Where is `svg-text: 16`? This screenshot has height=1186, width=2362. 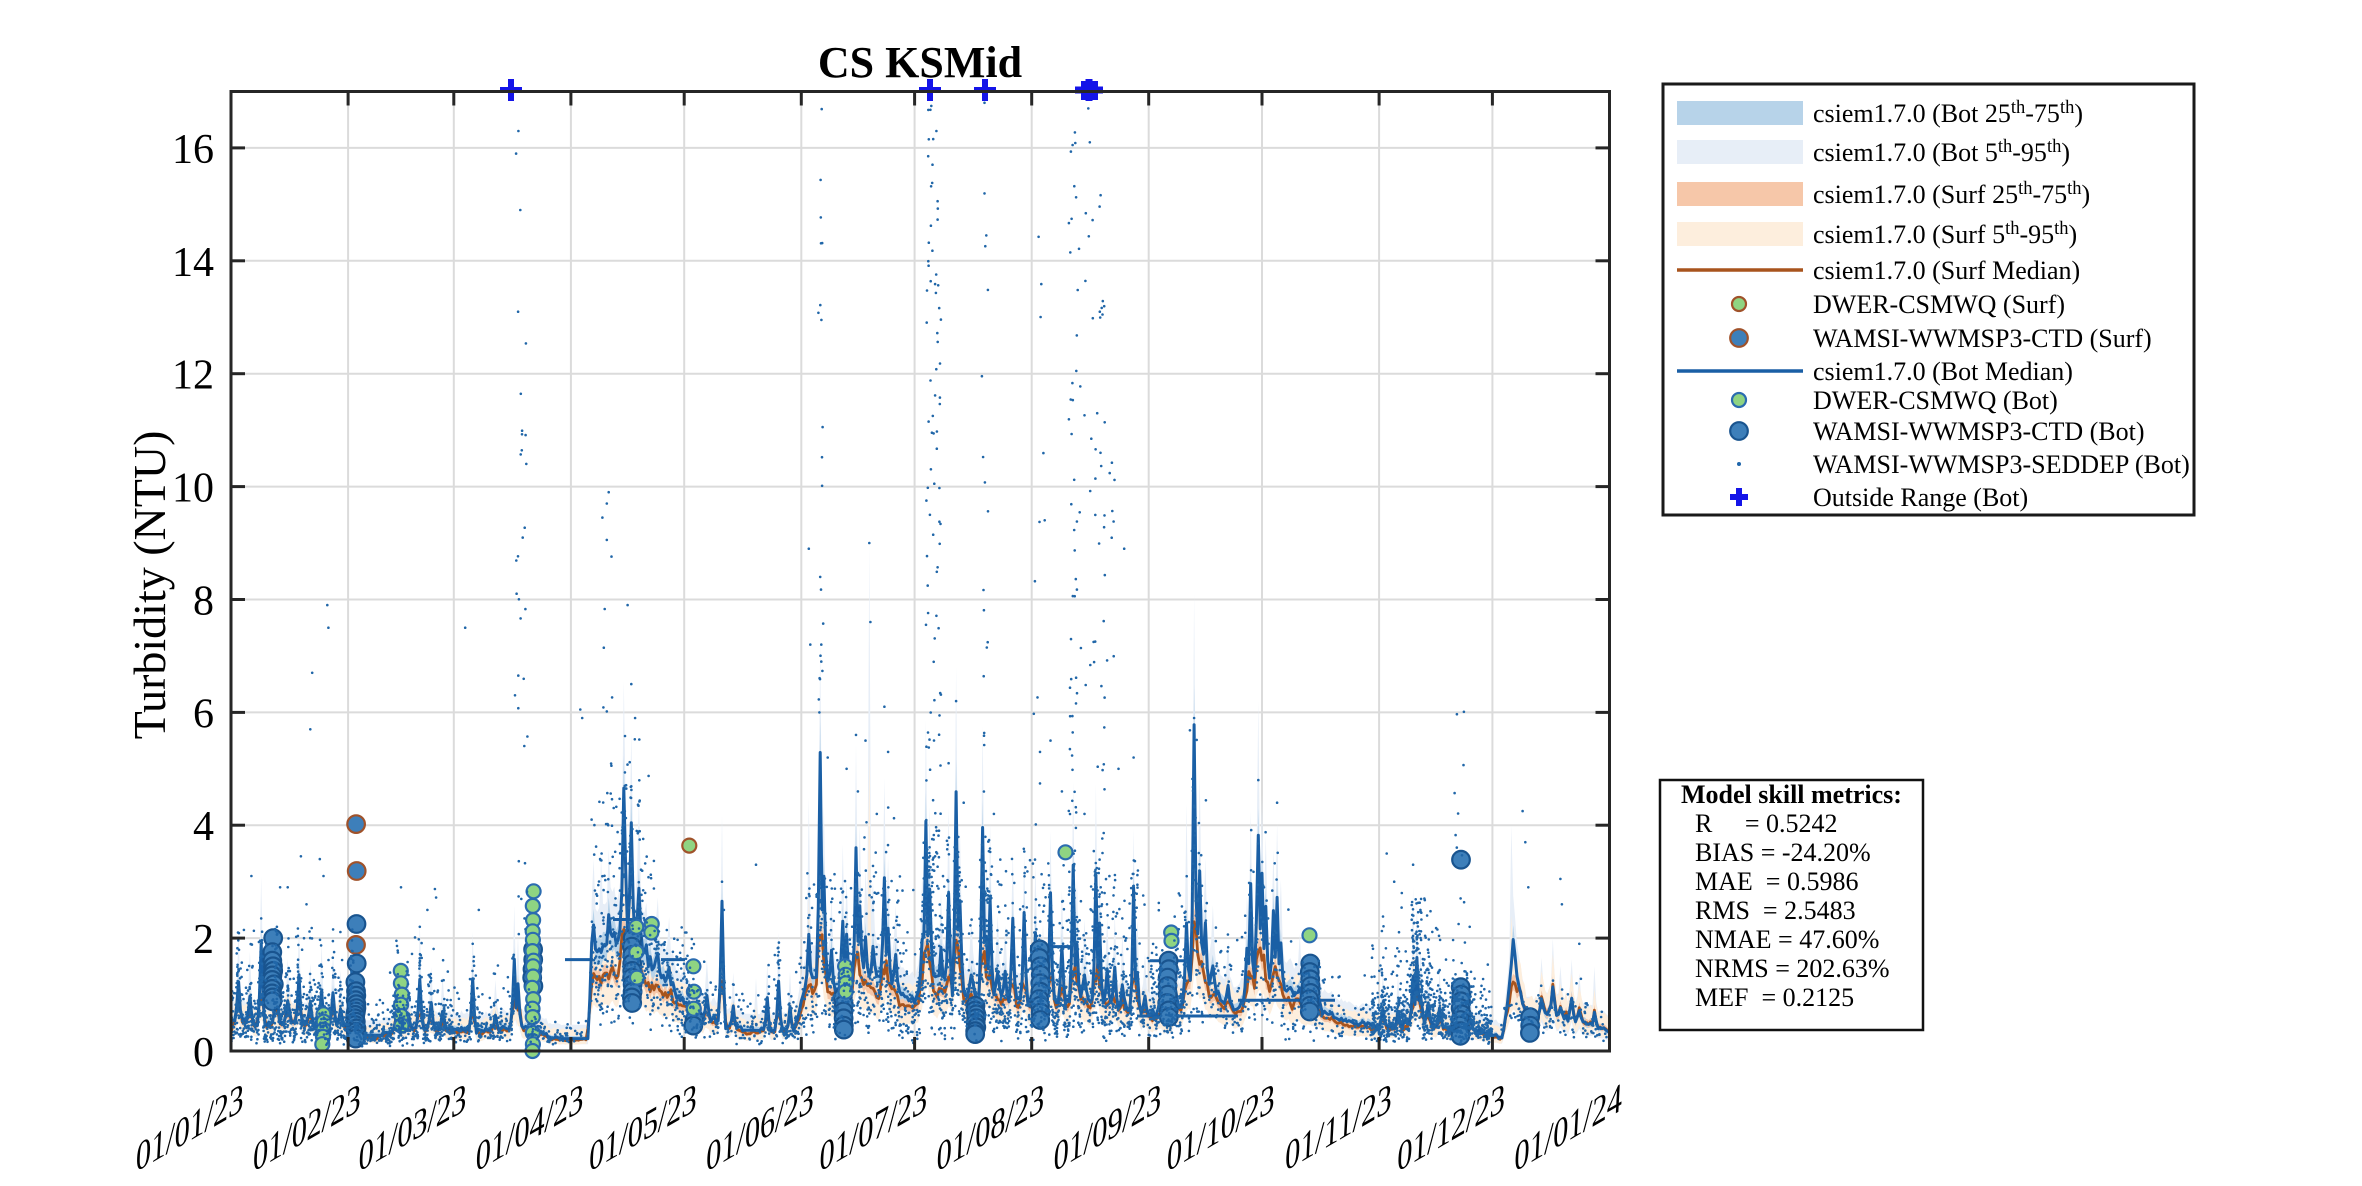
svg-text: 16 is located at coordinates (193, 150).